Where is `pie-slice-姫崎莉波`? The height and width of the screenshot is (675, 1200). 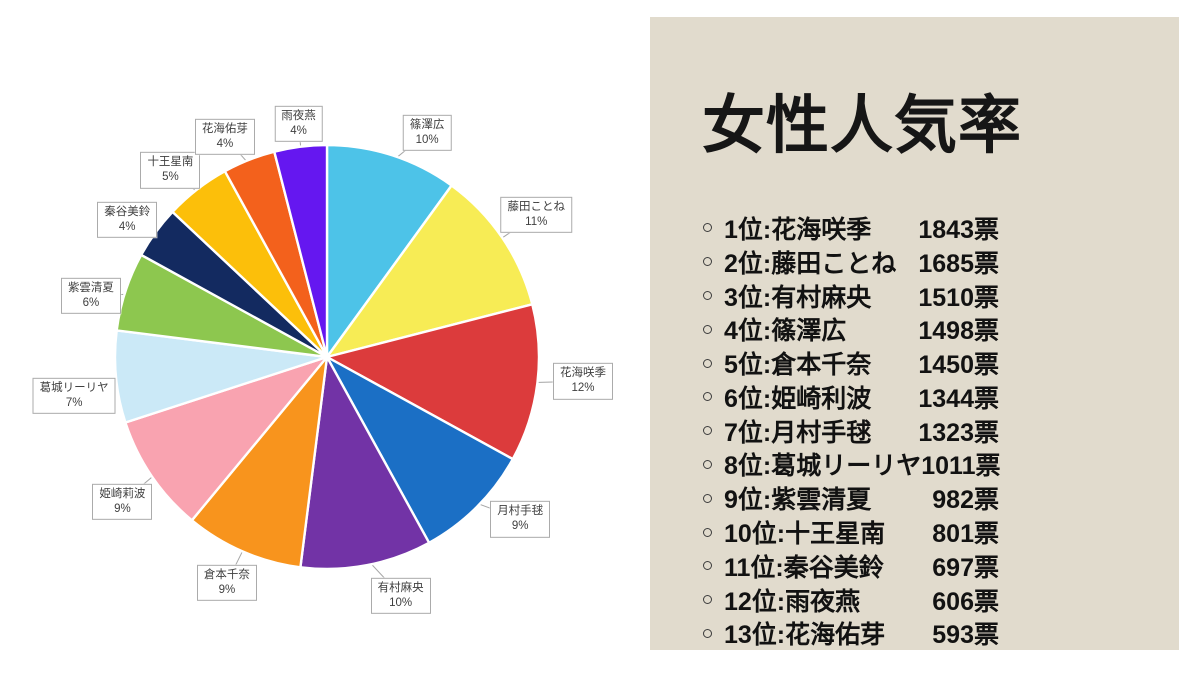 pie-slice-姫崎莉波 is located at coordinates (226, 438).